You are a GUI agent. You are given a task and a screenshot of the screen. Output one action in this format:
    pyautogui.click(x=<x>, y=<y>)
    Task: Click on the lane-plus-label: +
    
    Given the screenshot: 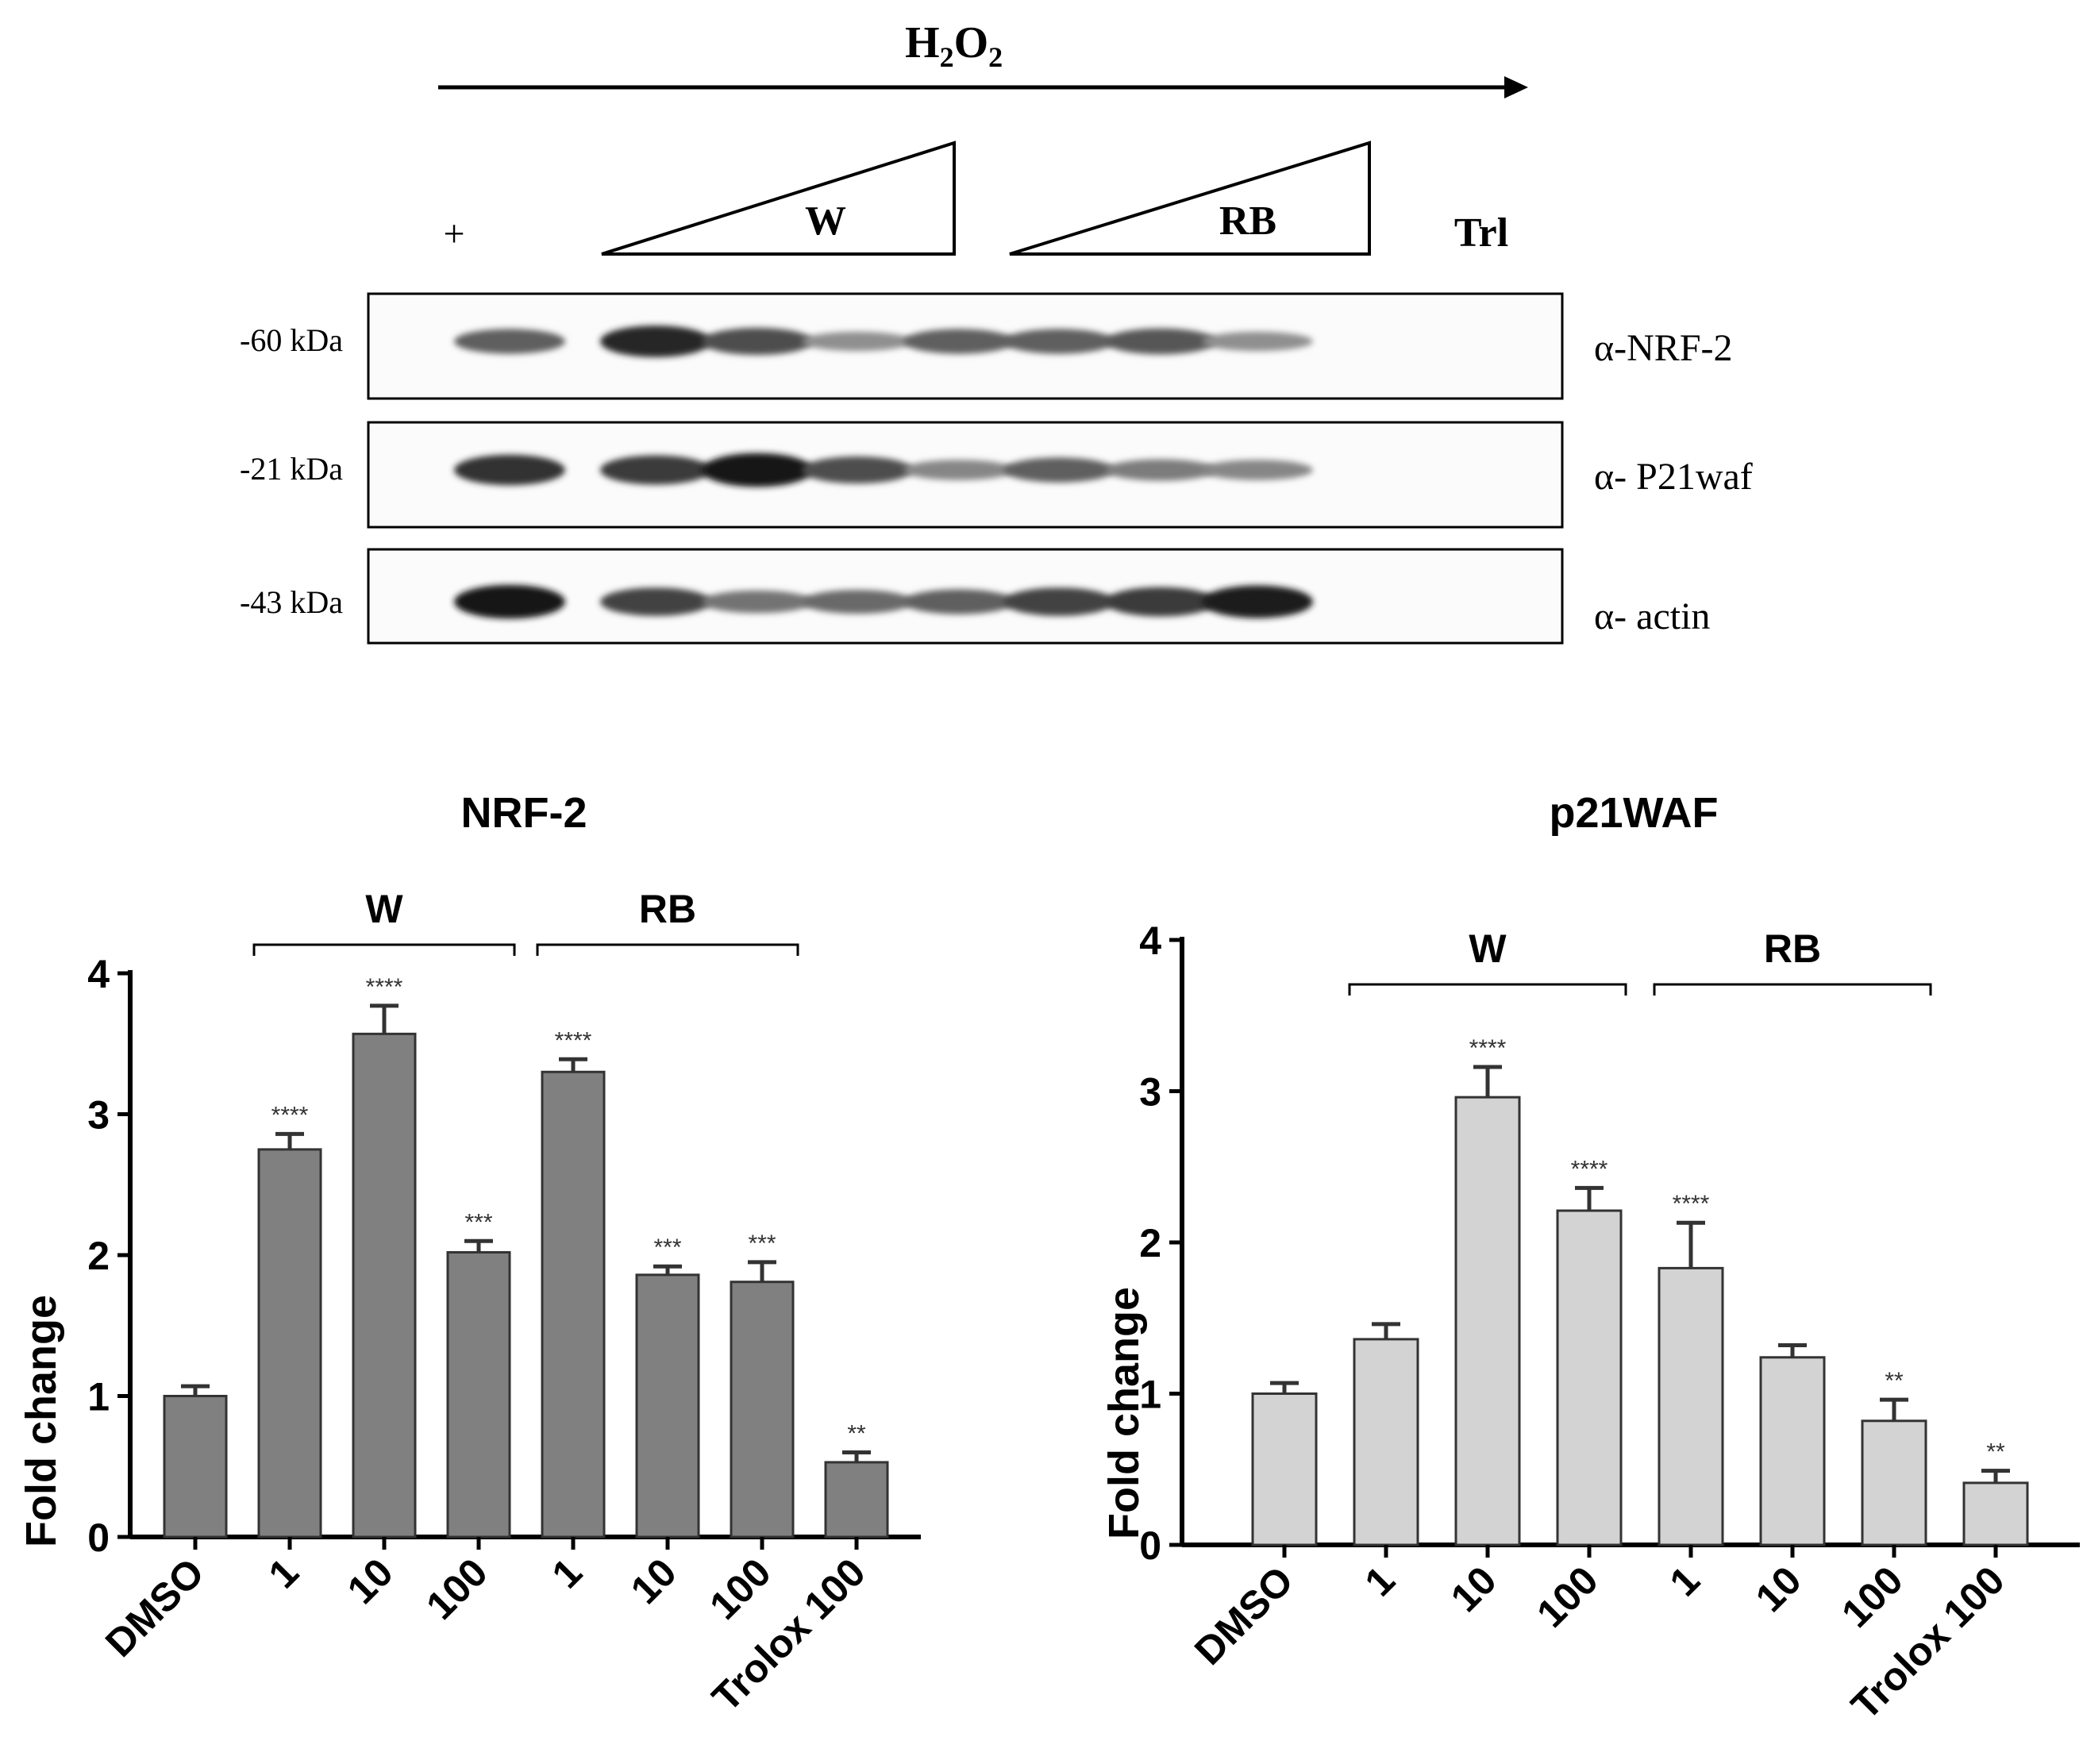 What is the action you would take?
    pyautogui.click(x=453, y=234)
    